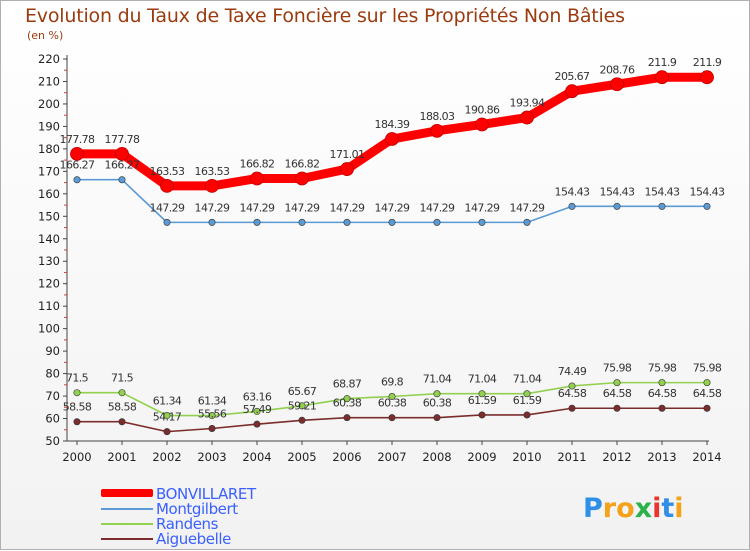 The width and height of the screenshot is (750, 551). What do you see at coordinates (166, 457) in the screenshot?
I see `x-tick-label: 2002` at bounding box center [166, 457].